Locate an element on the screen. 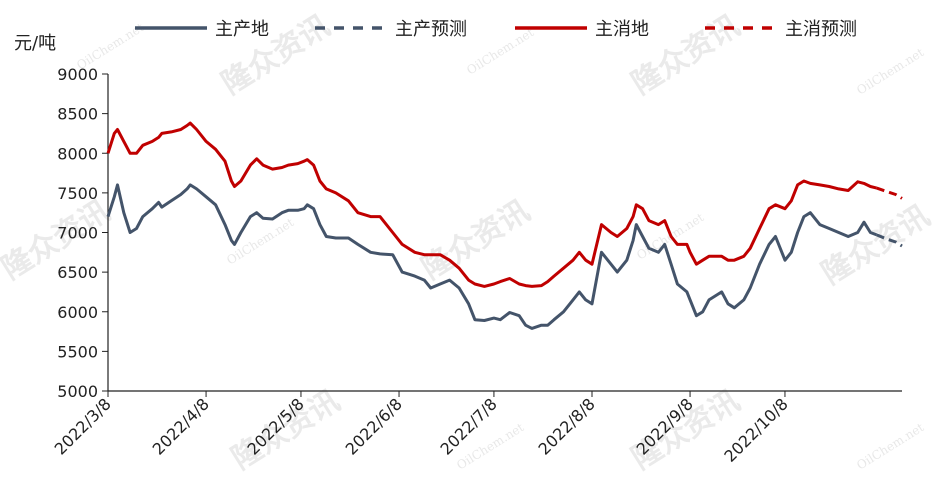 This screenshot has height=504, width=940. y-axis-unit-label: 元/吨 is located at coordinates (35, 43).